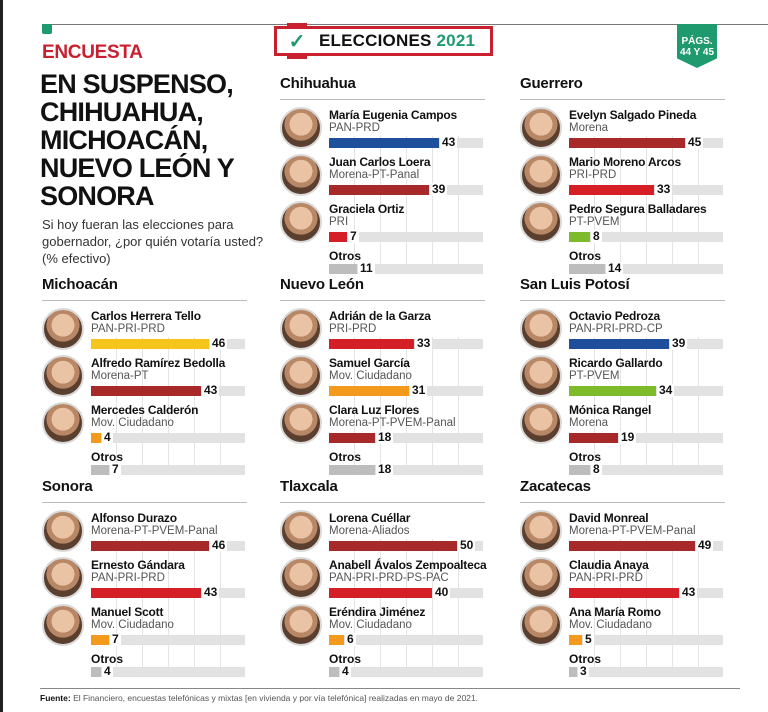 This screenshot has width=768, height=712. Describe the element at coordinates (385, 437) in the screenshot. I see `vote-percentage: 18` at that location.